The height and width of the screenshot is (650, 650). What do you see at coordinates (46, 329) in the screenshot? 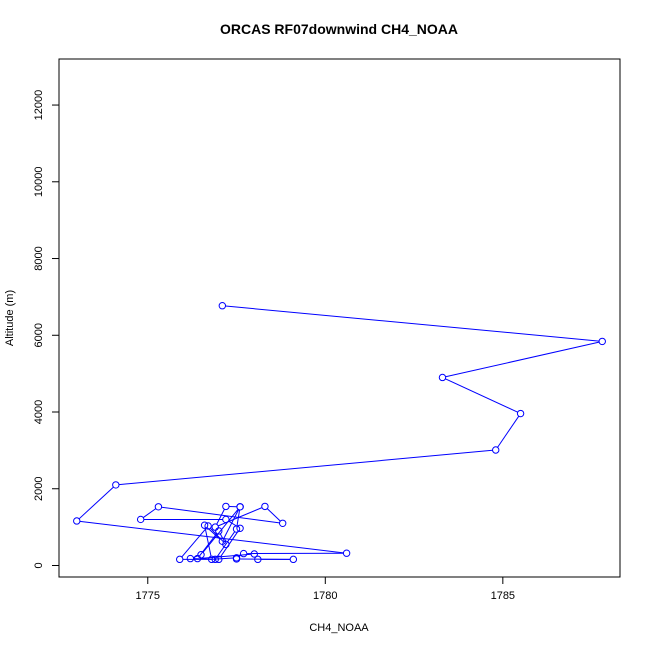
I see `y-axis: 0 2000 4000 6000 8000 10000 12000` at bounding box center [46, 329].